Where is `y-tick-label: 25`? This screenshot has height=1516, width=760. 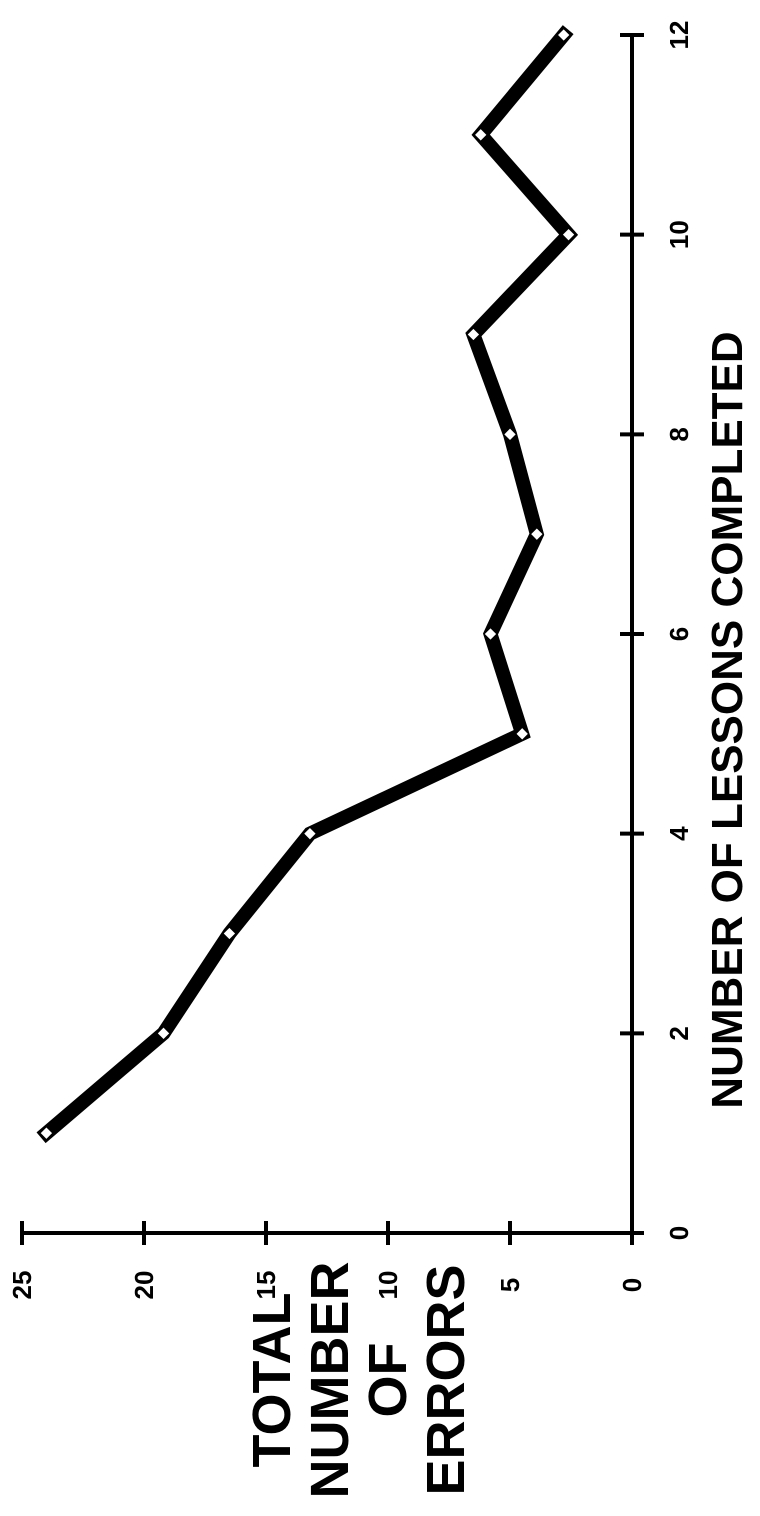 y-tick-label: 25 is located at coordinates (22, 1285).